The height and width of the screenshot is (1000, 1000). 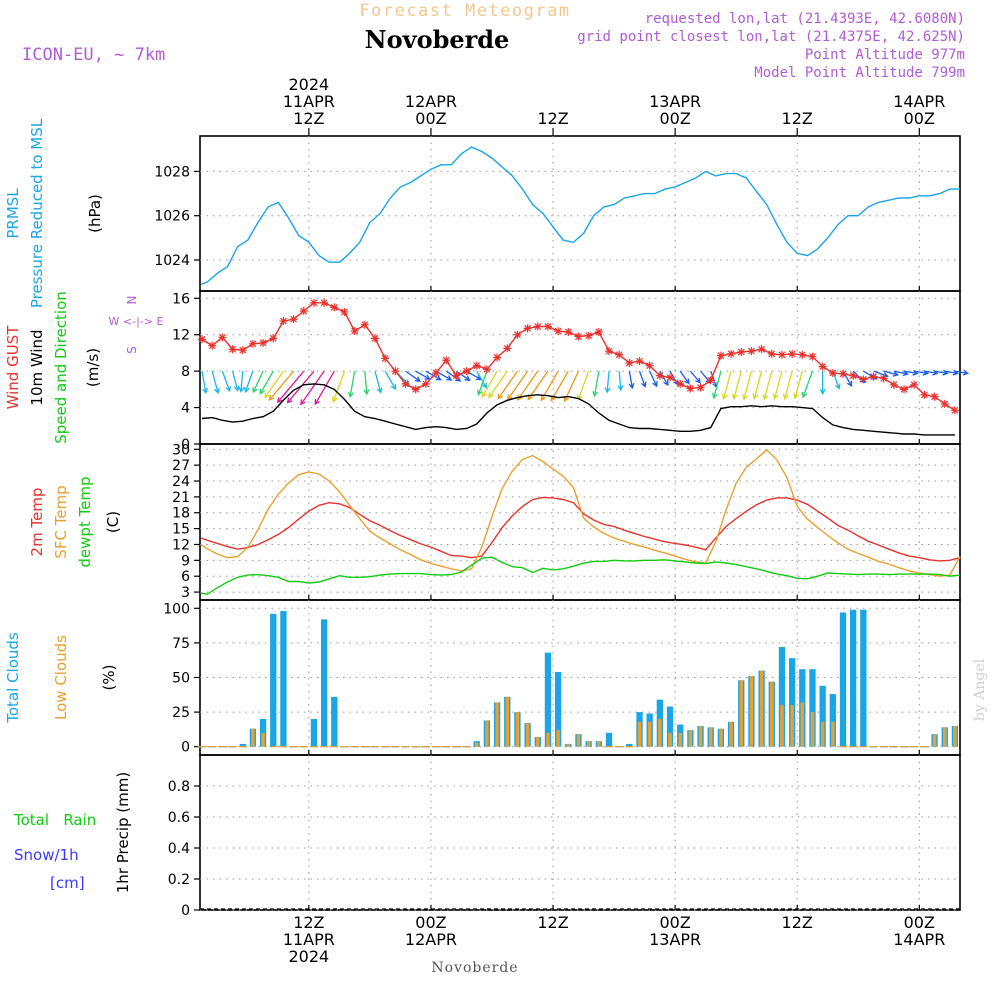 I want to click on y-tick-label: 15, so click(x=181, y=530).